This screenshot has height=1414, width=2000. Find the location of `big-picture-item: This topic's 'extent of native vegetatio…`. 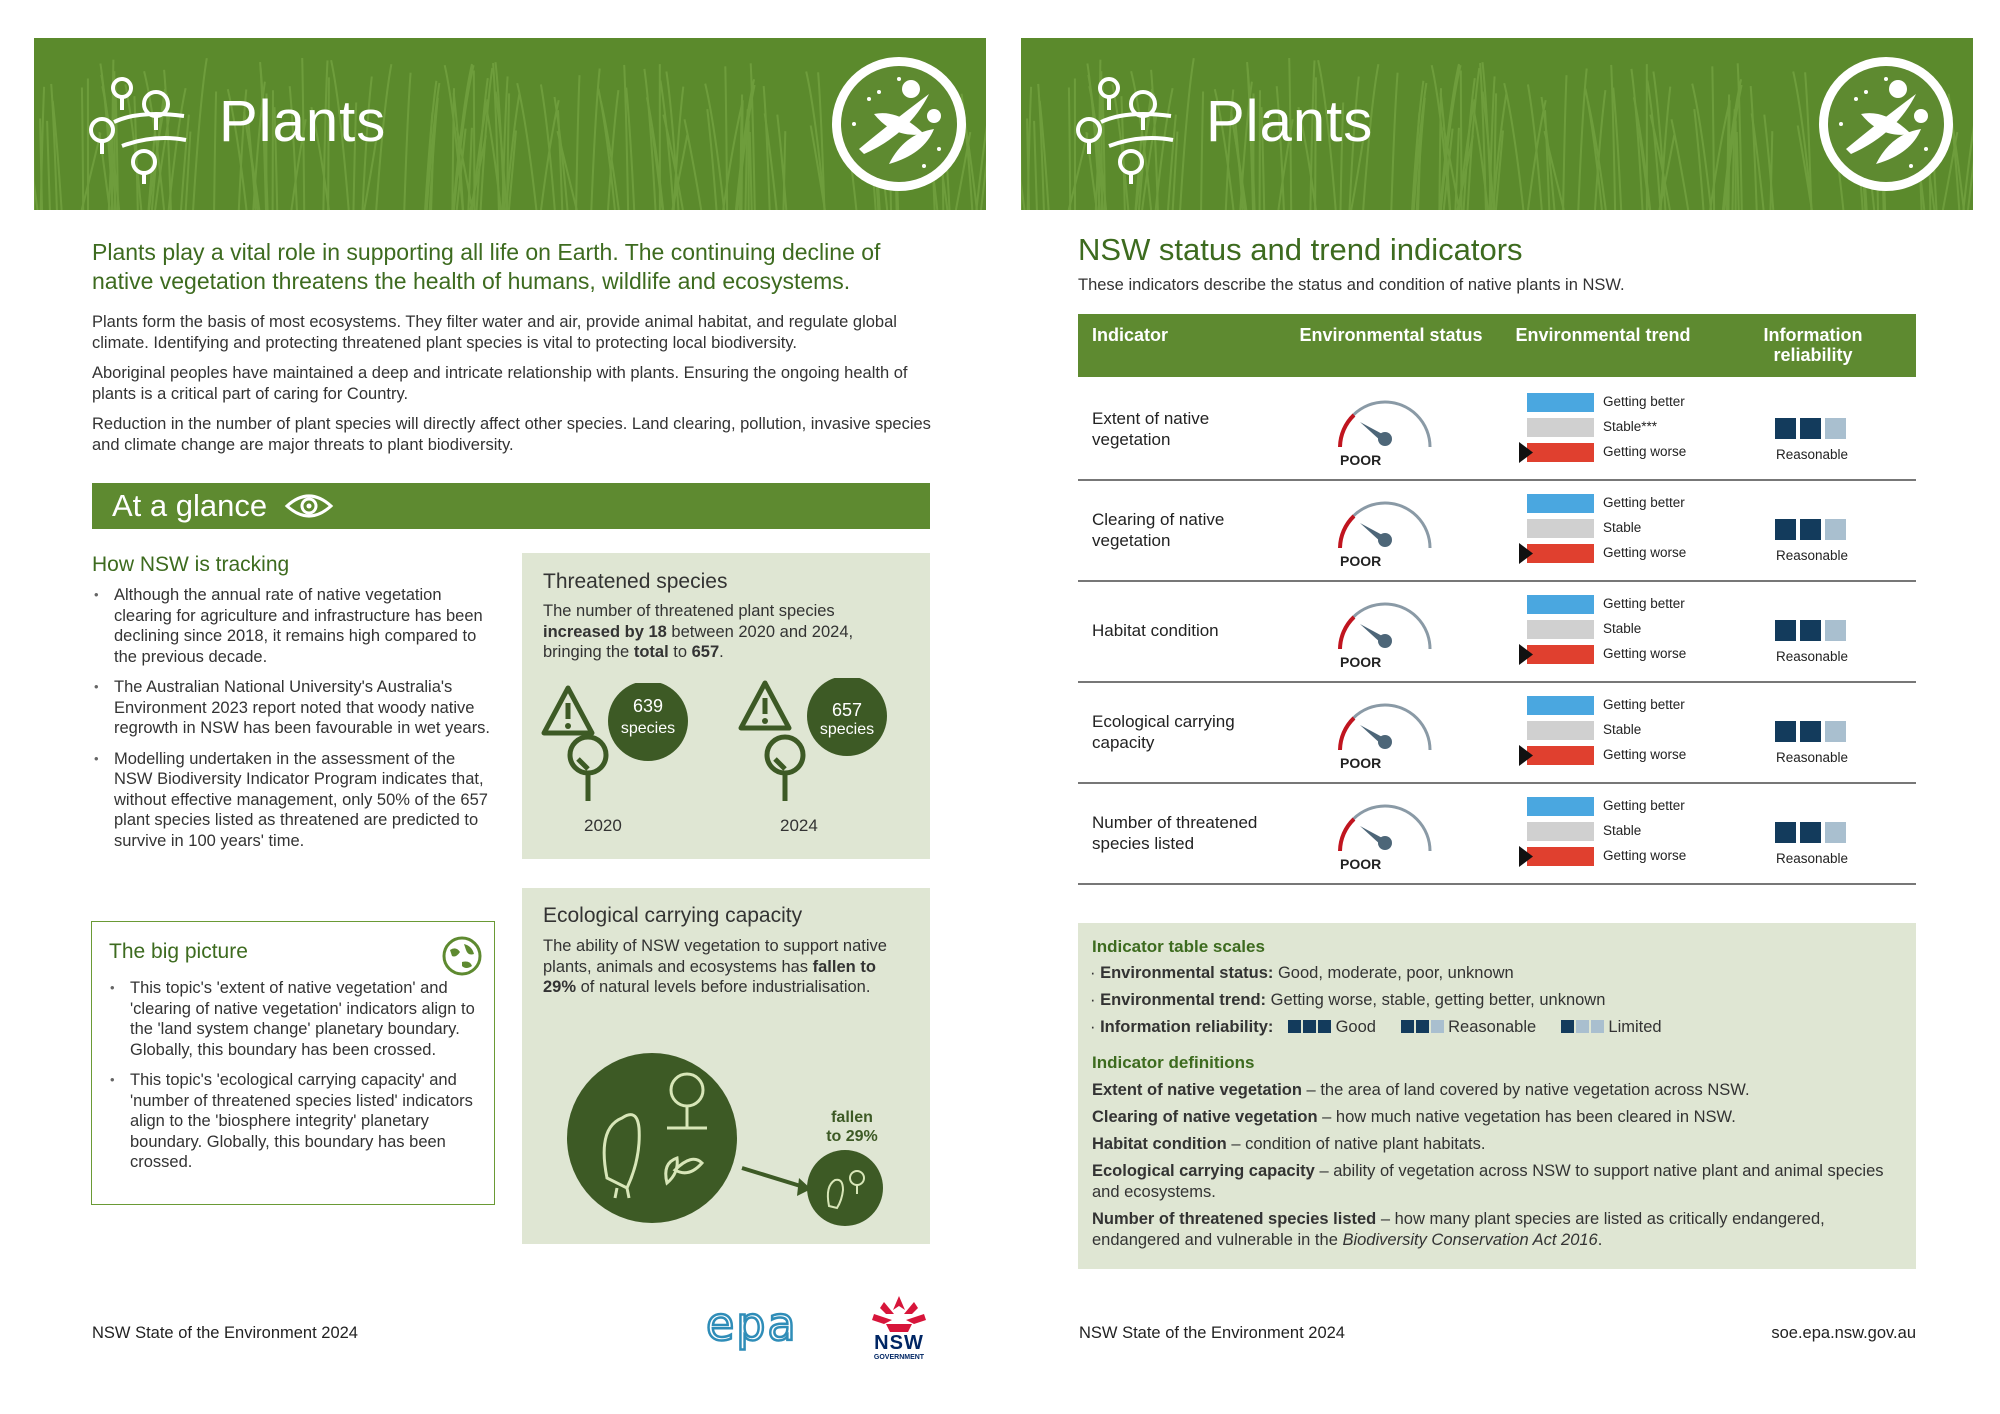

big-picture-item: This topic's 'extent of native vegetatio… is located at coordinates (293, 1019).